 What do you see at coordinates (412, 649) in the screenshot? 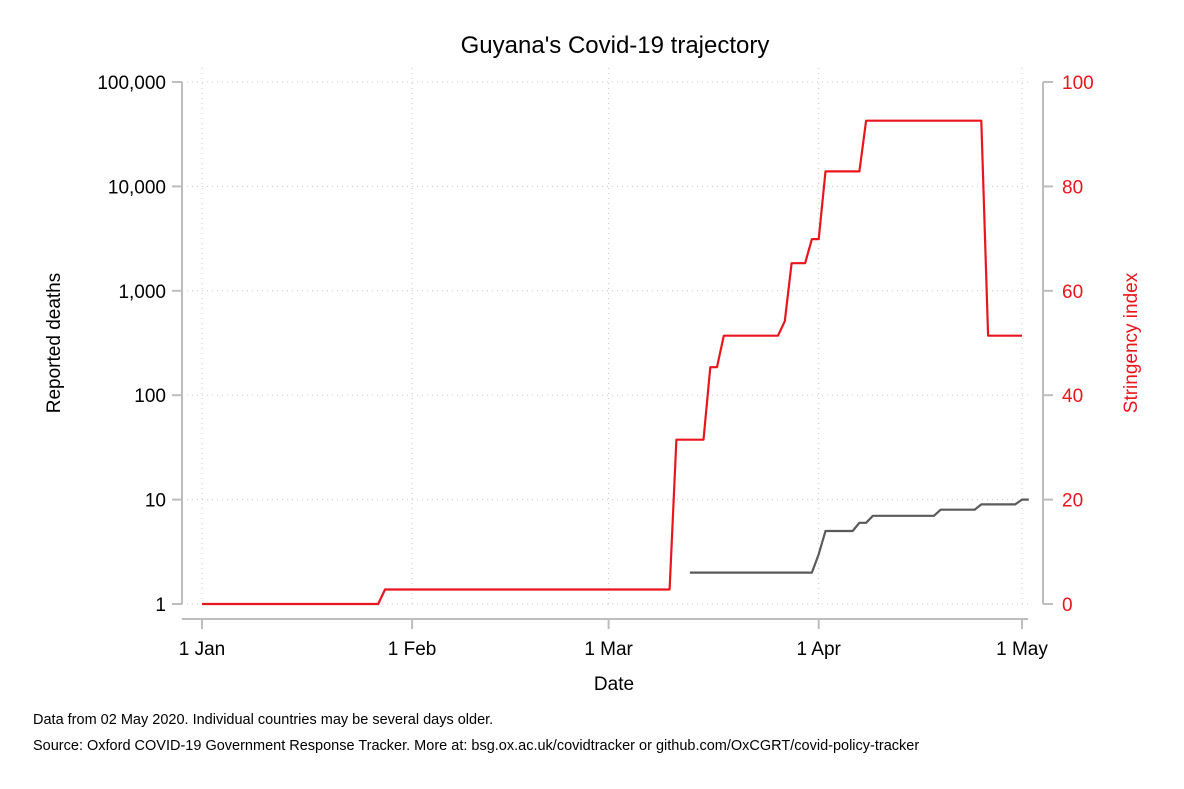
I see `x-tick-label: 1 Feb` at bounding box center [412, 649].